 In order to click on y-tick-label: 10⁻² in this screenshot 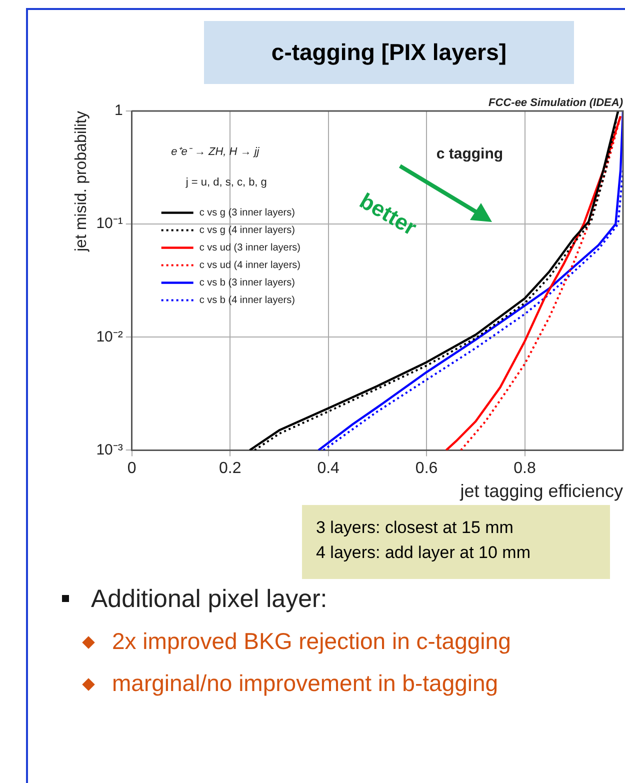, I will do `click(109, 337)`.